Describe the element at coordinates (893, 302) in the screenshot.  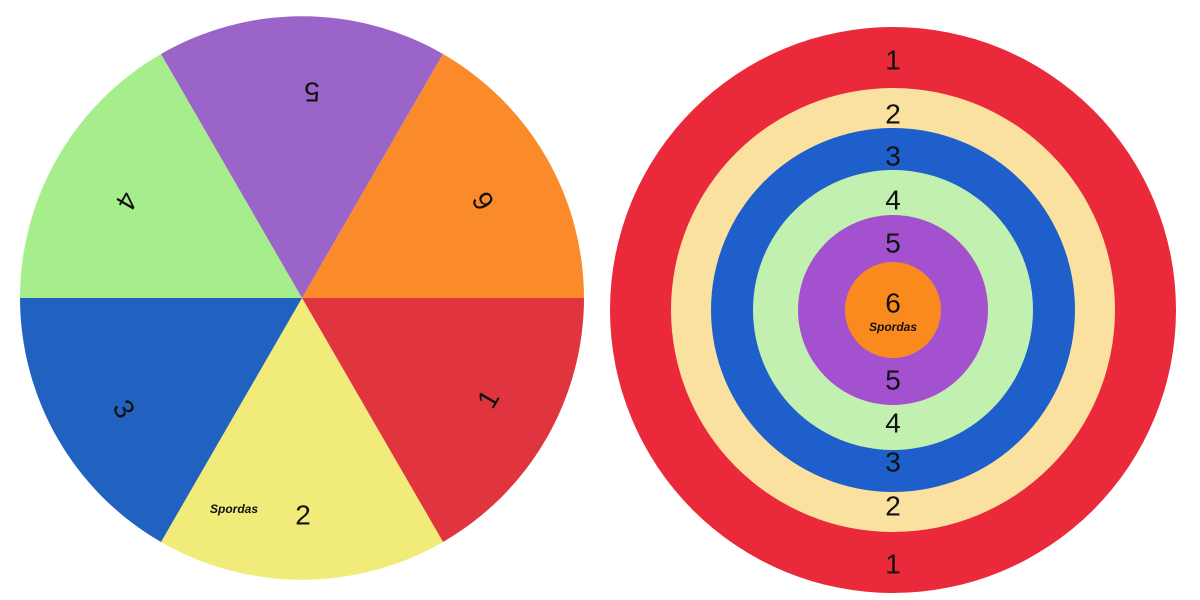
I see `center-label: 6` at that location.